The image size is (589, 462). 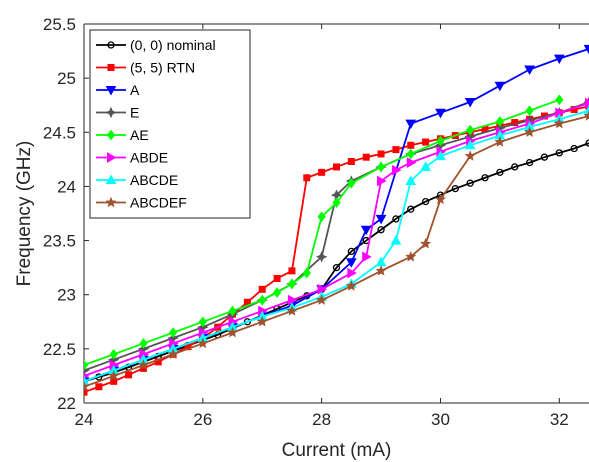 What do you see at coordinates (122, 135) in the screenshot?
I see `legend-entry-ae: AE` at bounding box center [122, 135].